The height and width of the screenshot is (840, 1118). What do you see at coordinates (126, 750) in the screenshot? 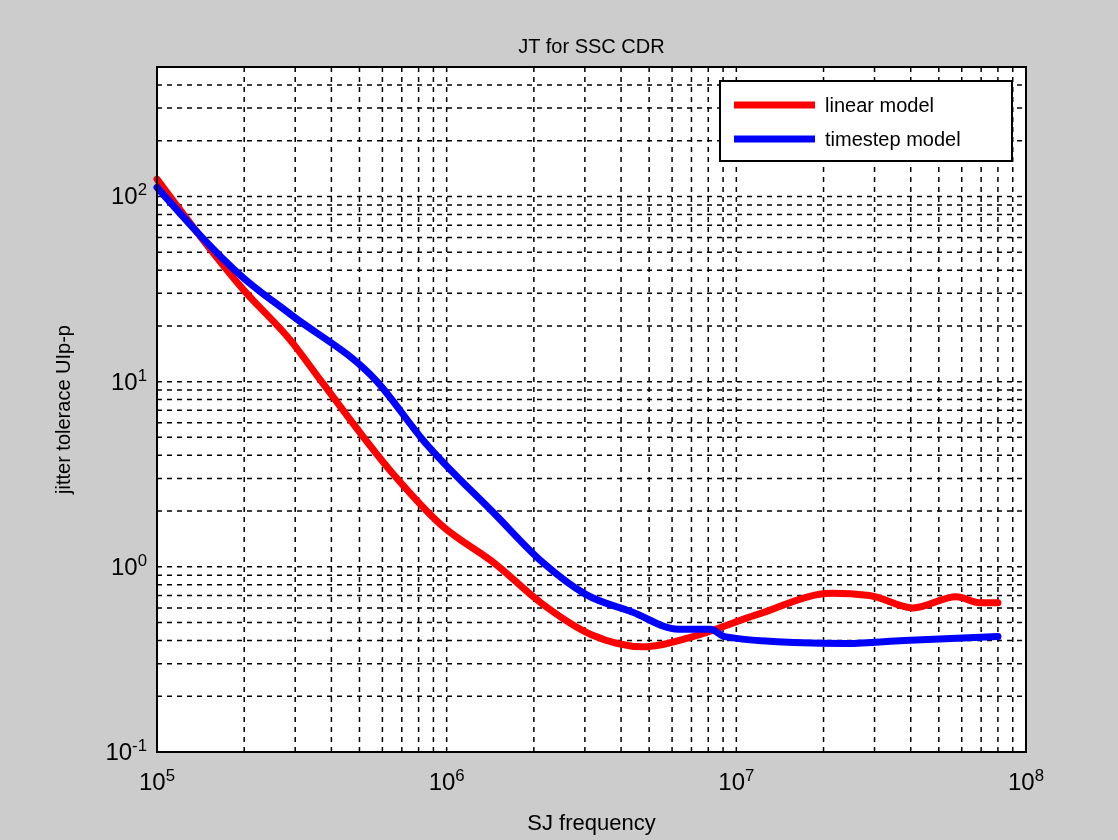
I see `y-tick-label: 10$^{-1}$` at bounding box center [126, 750].